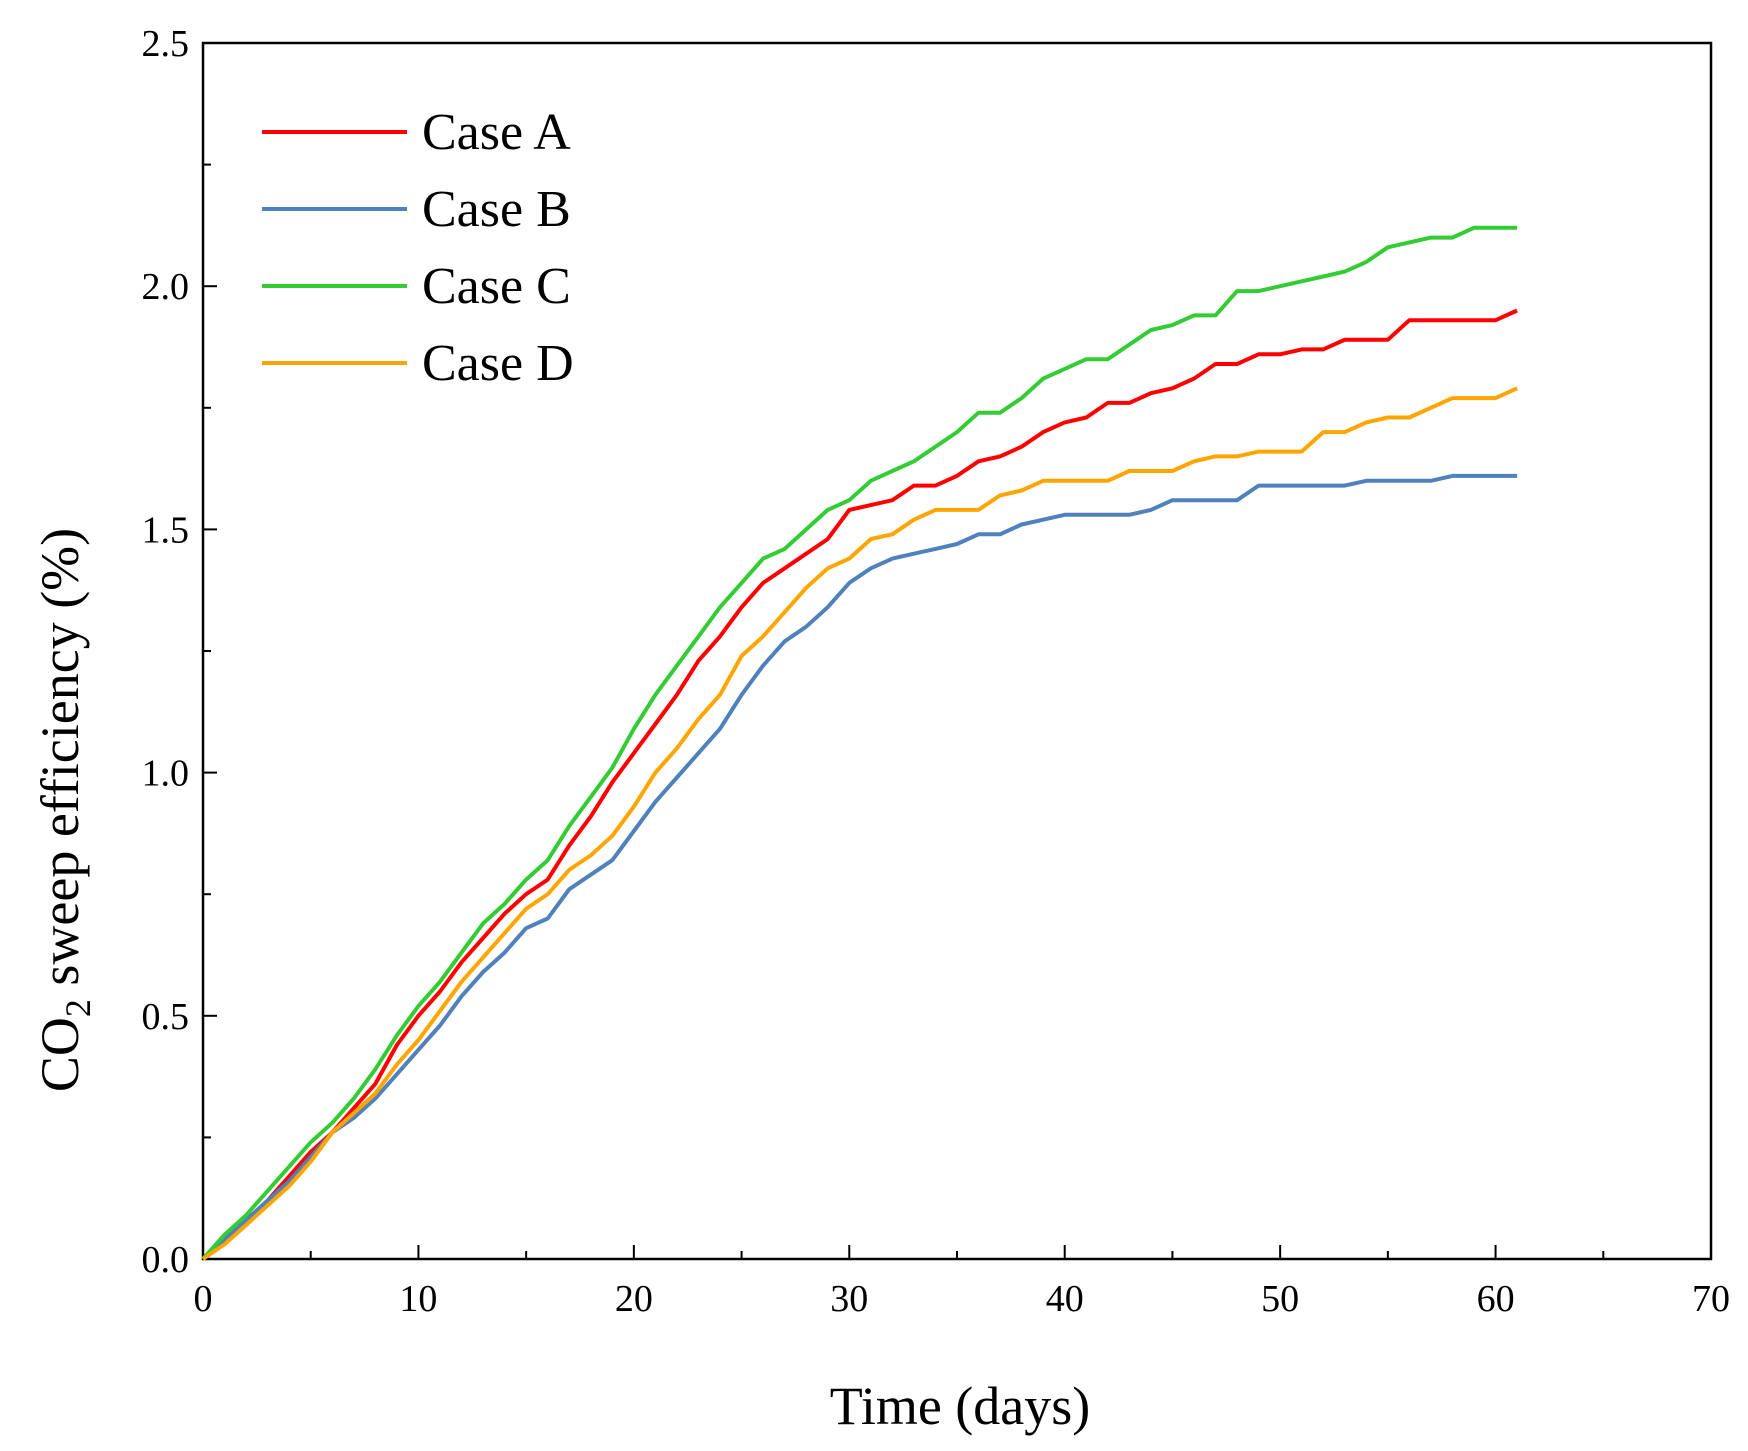  I want to click on y-tick-label: 2.0, so click(166, 287).